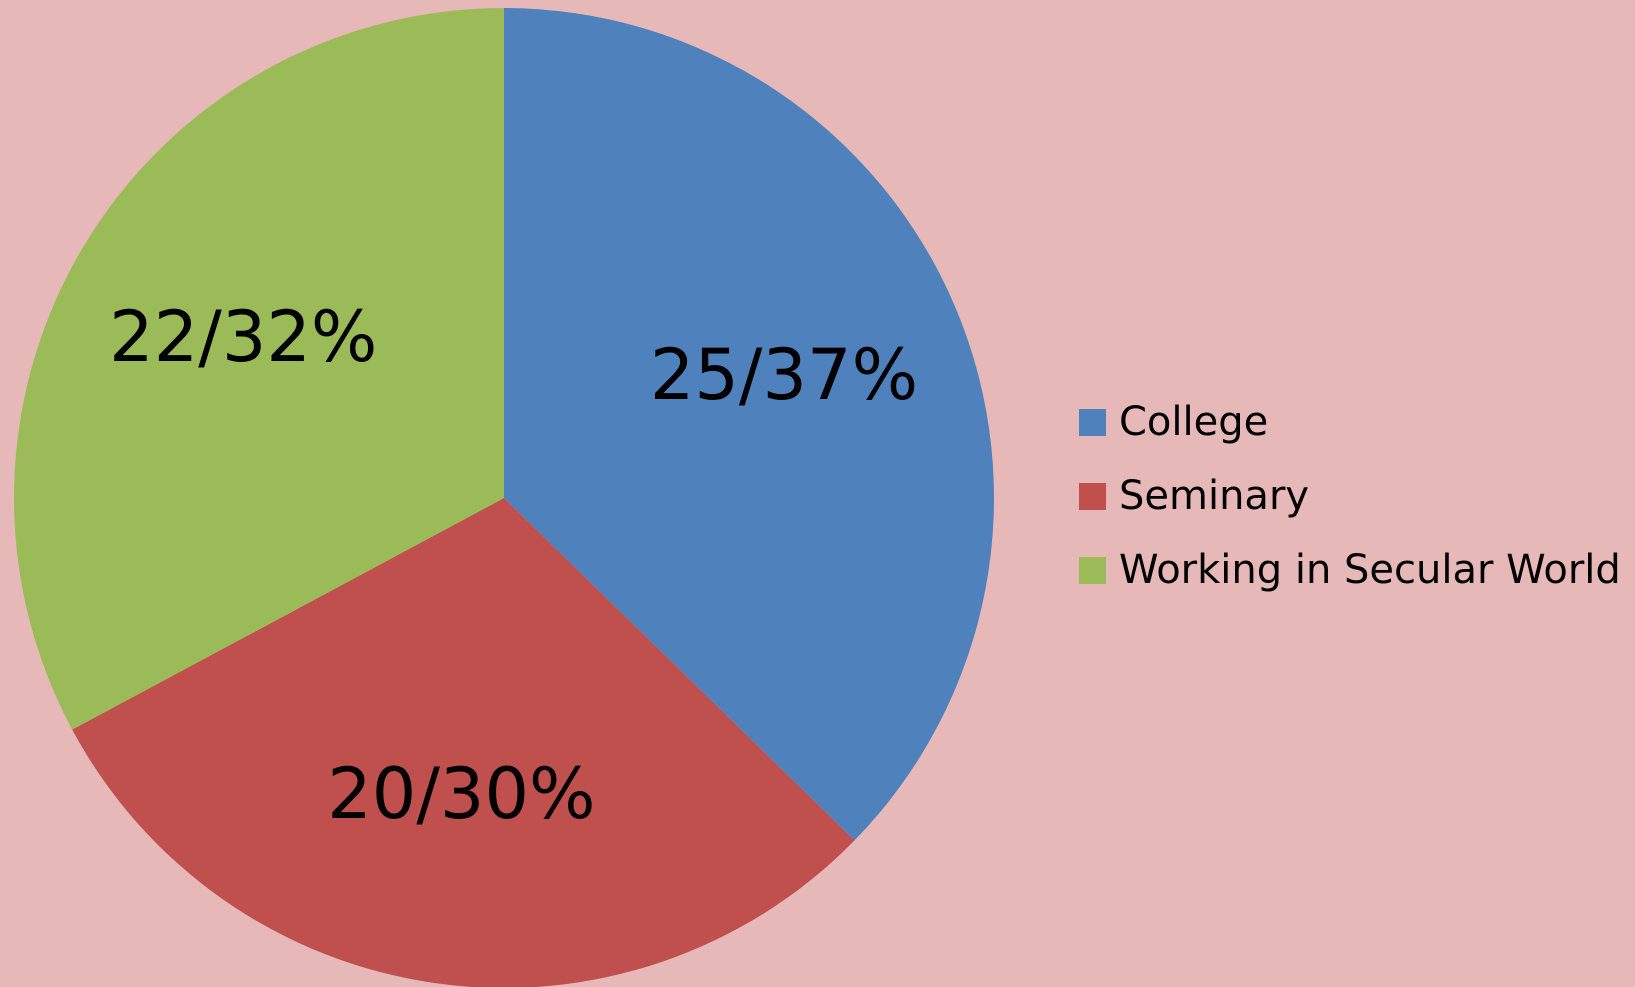 The width and height of the screenshot is (1635, 987). What do you see at coordinates (1370, 570) in the screenshot?
I see `legend-label: Working in Secular World` at bounding box center [1370, 570].